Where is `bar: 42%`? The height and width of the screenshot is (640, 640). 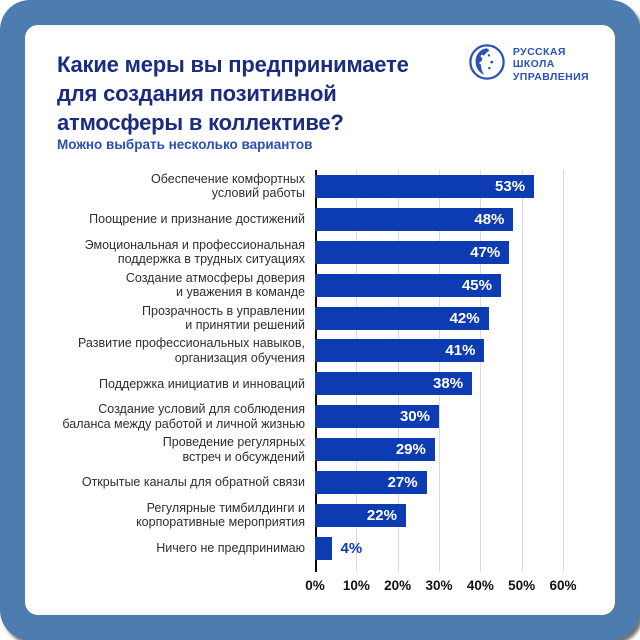
bar: 42% is located at coordinates (402, 318).